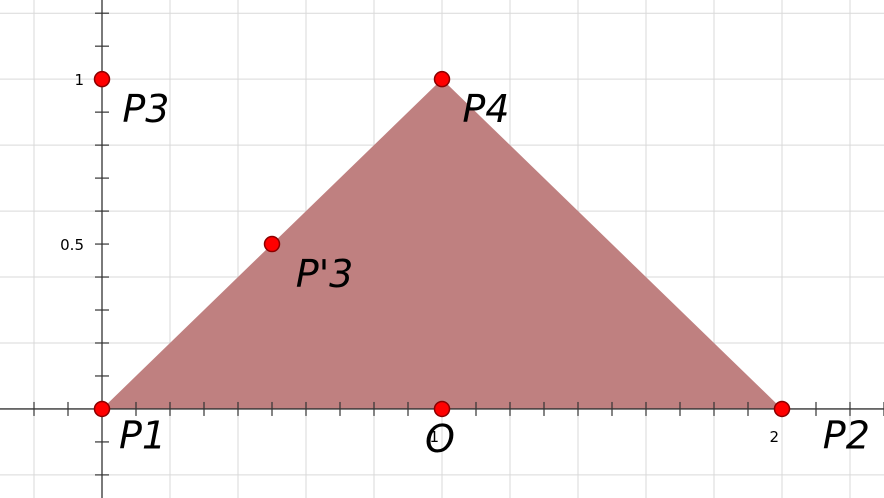 The width and height of the screenshot is (884, 498). Describe the element at coordinates (442, 79) in the screenshot. I see `point-p4` at that location.